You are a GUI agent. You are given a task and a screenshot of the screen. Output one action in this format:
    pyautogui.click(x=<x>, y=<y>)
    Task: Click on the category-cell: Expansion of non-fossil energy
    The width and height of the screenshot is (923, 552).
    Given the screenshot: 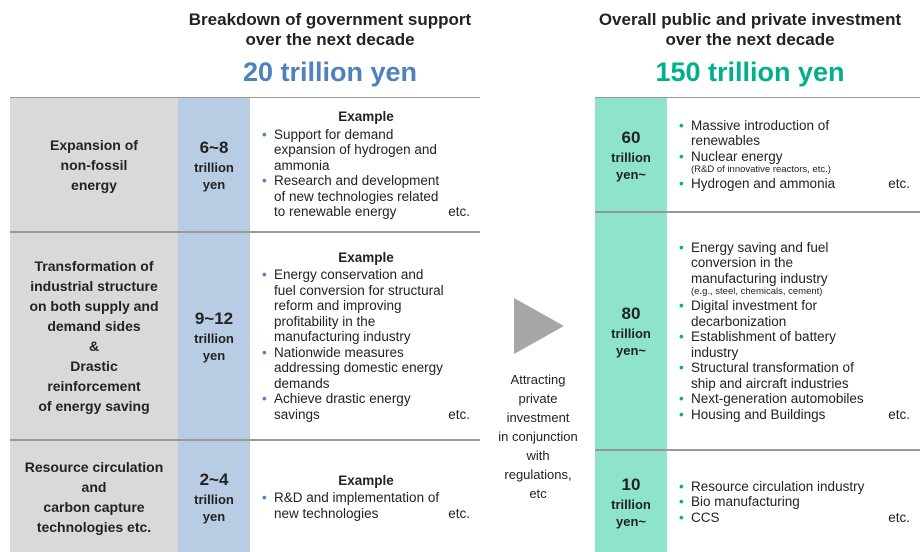 What is the action you would take?
    pyautogui.click(x=94, y=164)
    